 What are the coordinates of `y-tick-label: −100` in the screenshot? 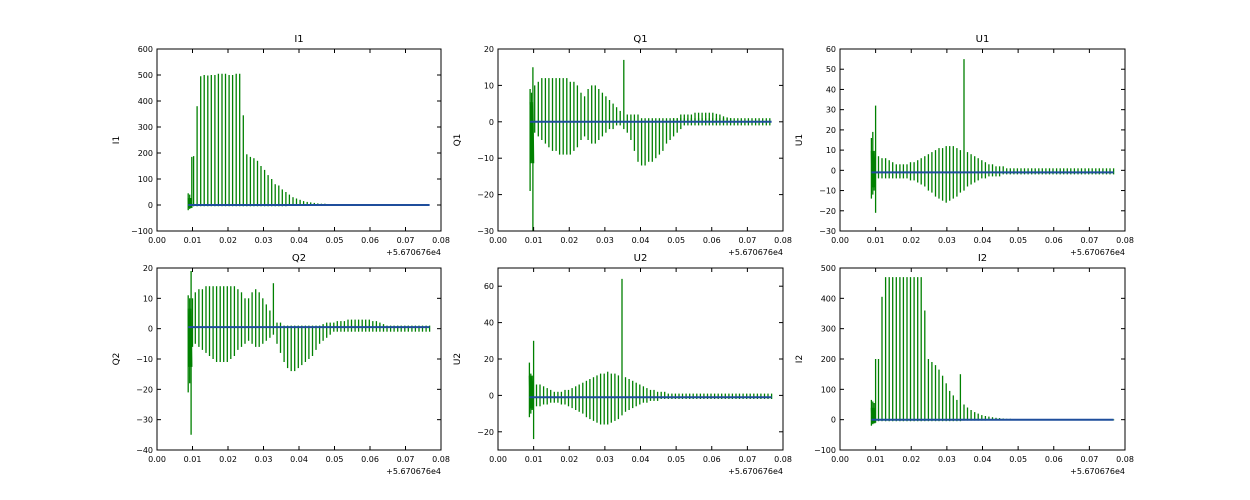 It's located at (142, 231).